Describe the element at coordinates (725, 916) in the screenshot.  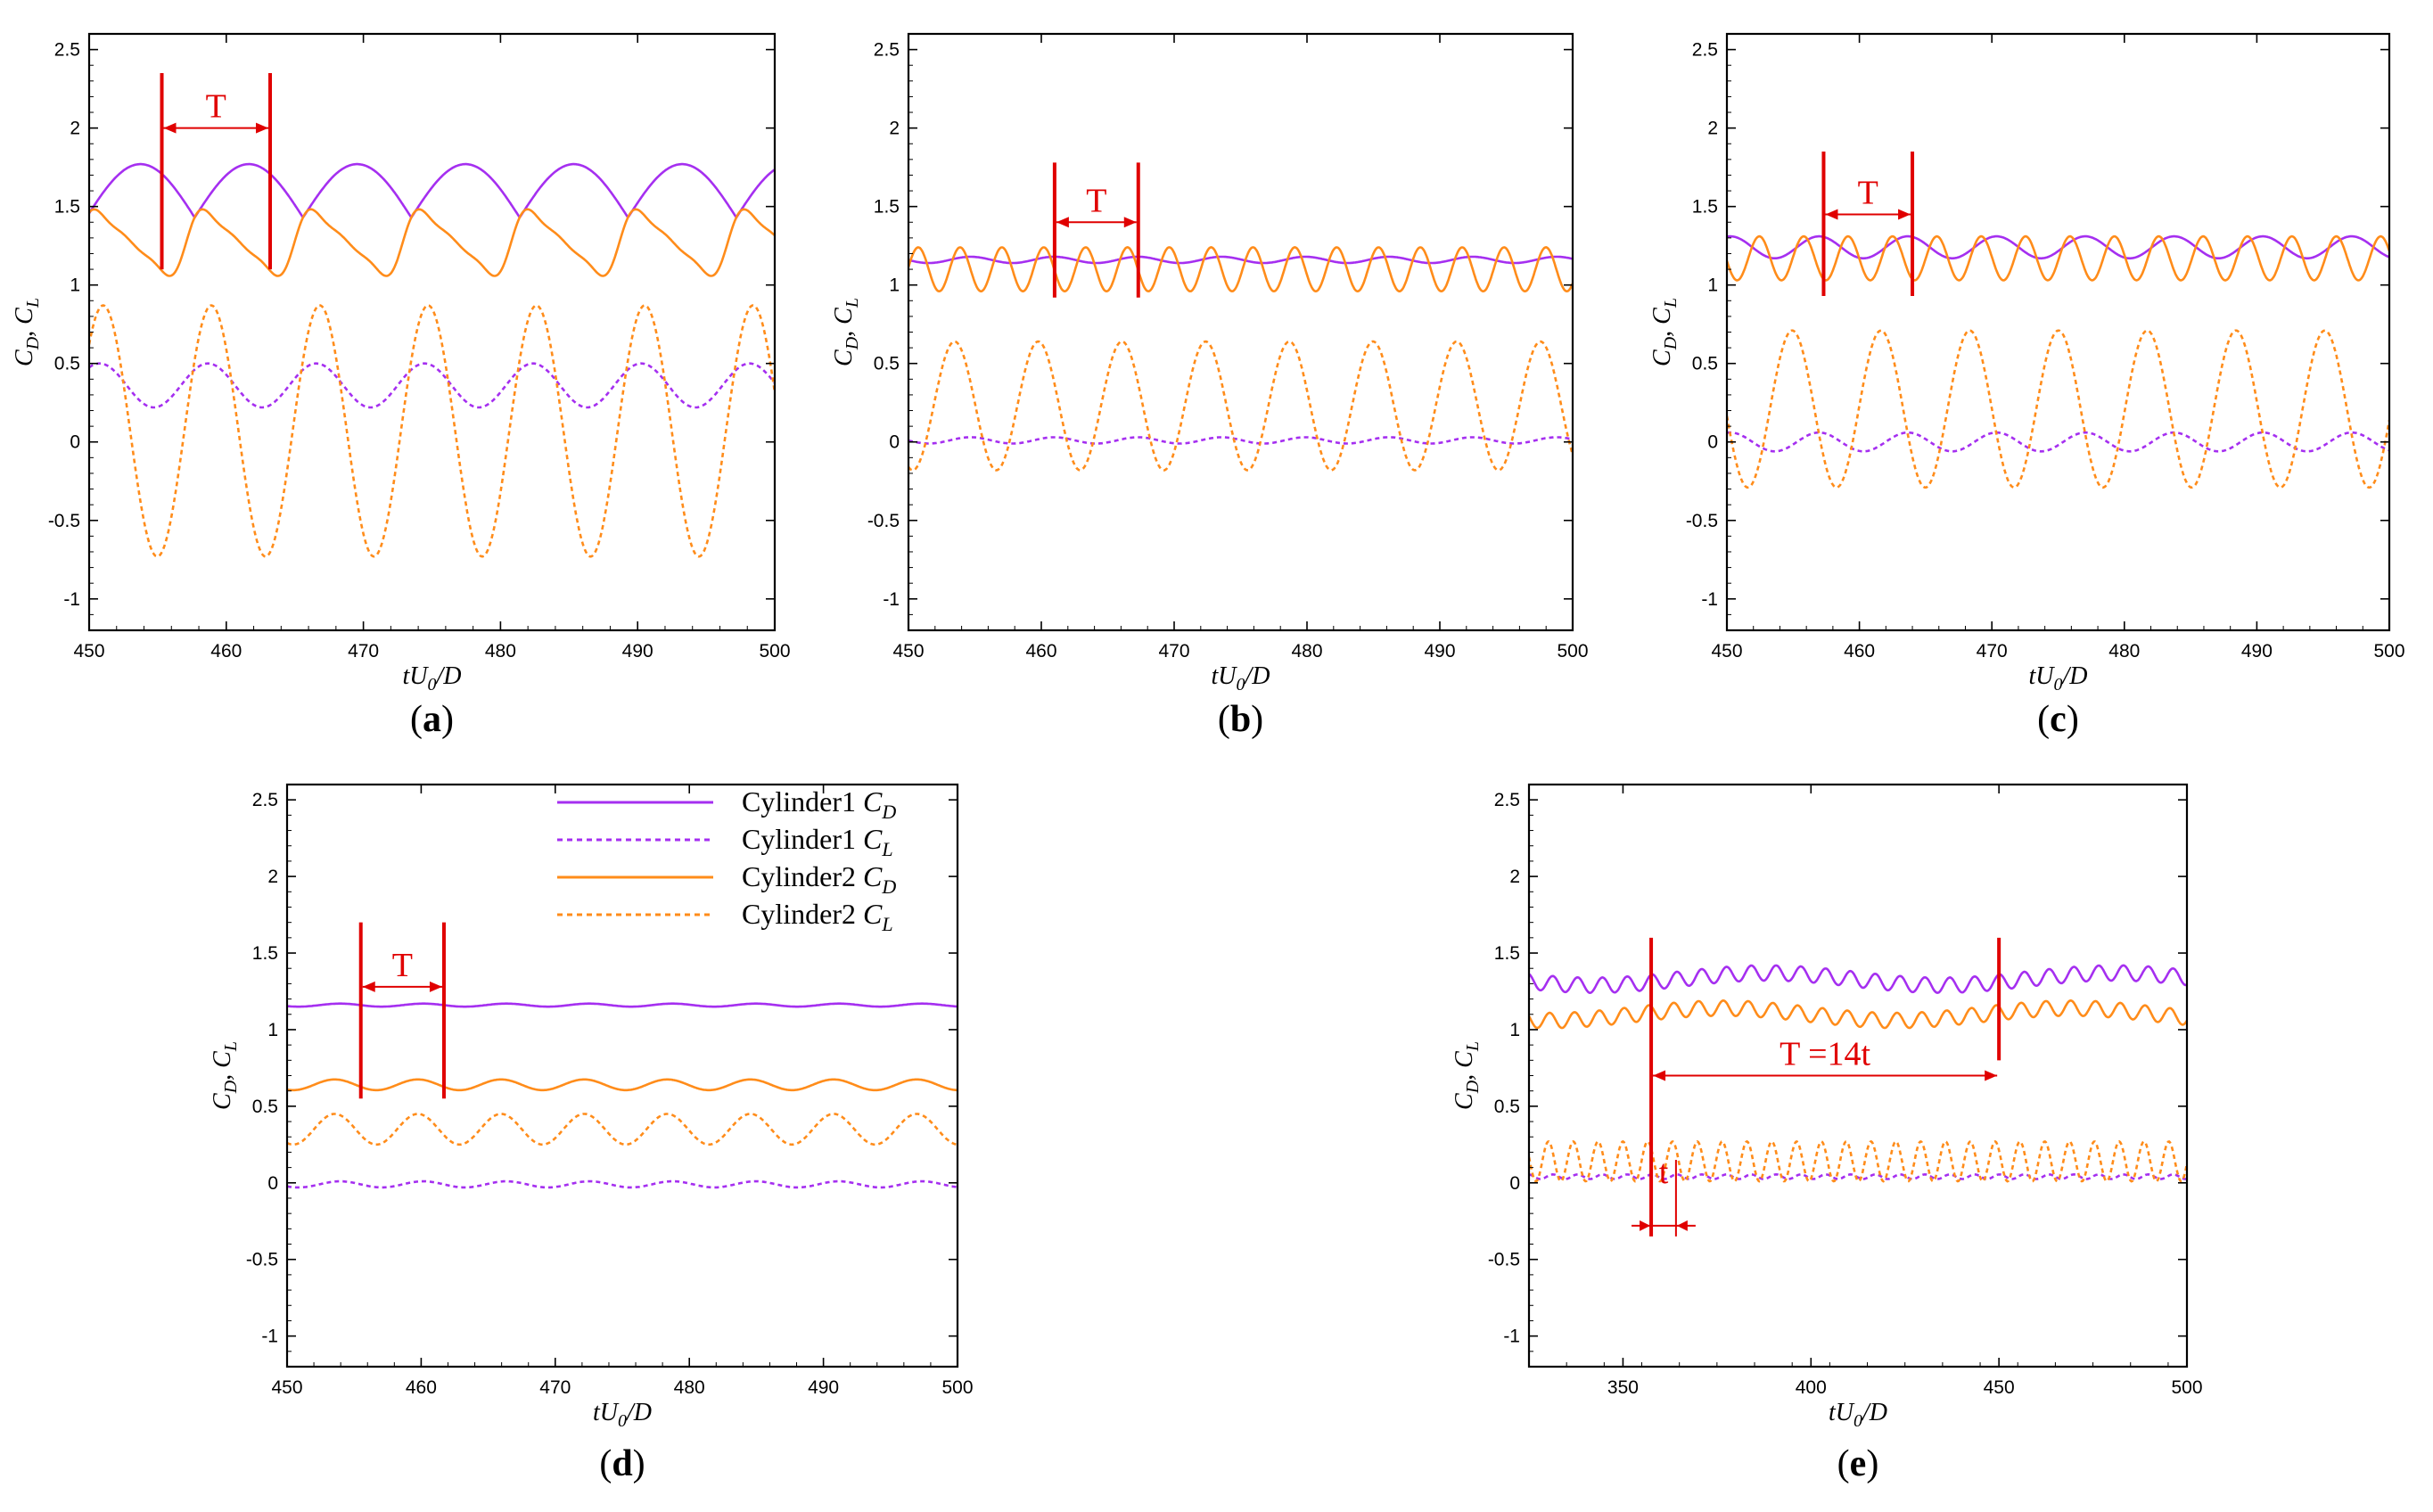
I see `legend-item: Cylinder2 CL` at that location.